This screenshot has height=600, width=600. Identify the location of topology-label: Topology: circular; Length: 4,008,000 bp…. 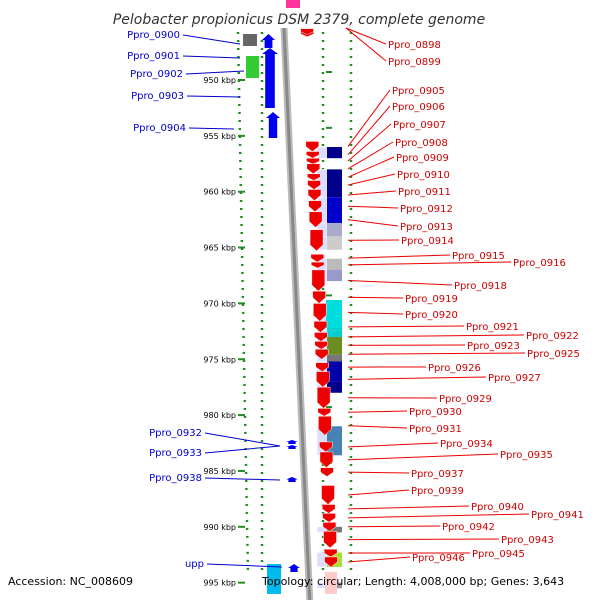
(413, 581).